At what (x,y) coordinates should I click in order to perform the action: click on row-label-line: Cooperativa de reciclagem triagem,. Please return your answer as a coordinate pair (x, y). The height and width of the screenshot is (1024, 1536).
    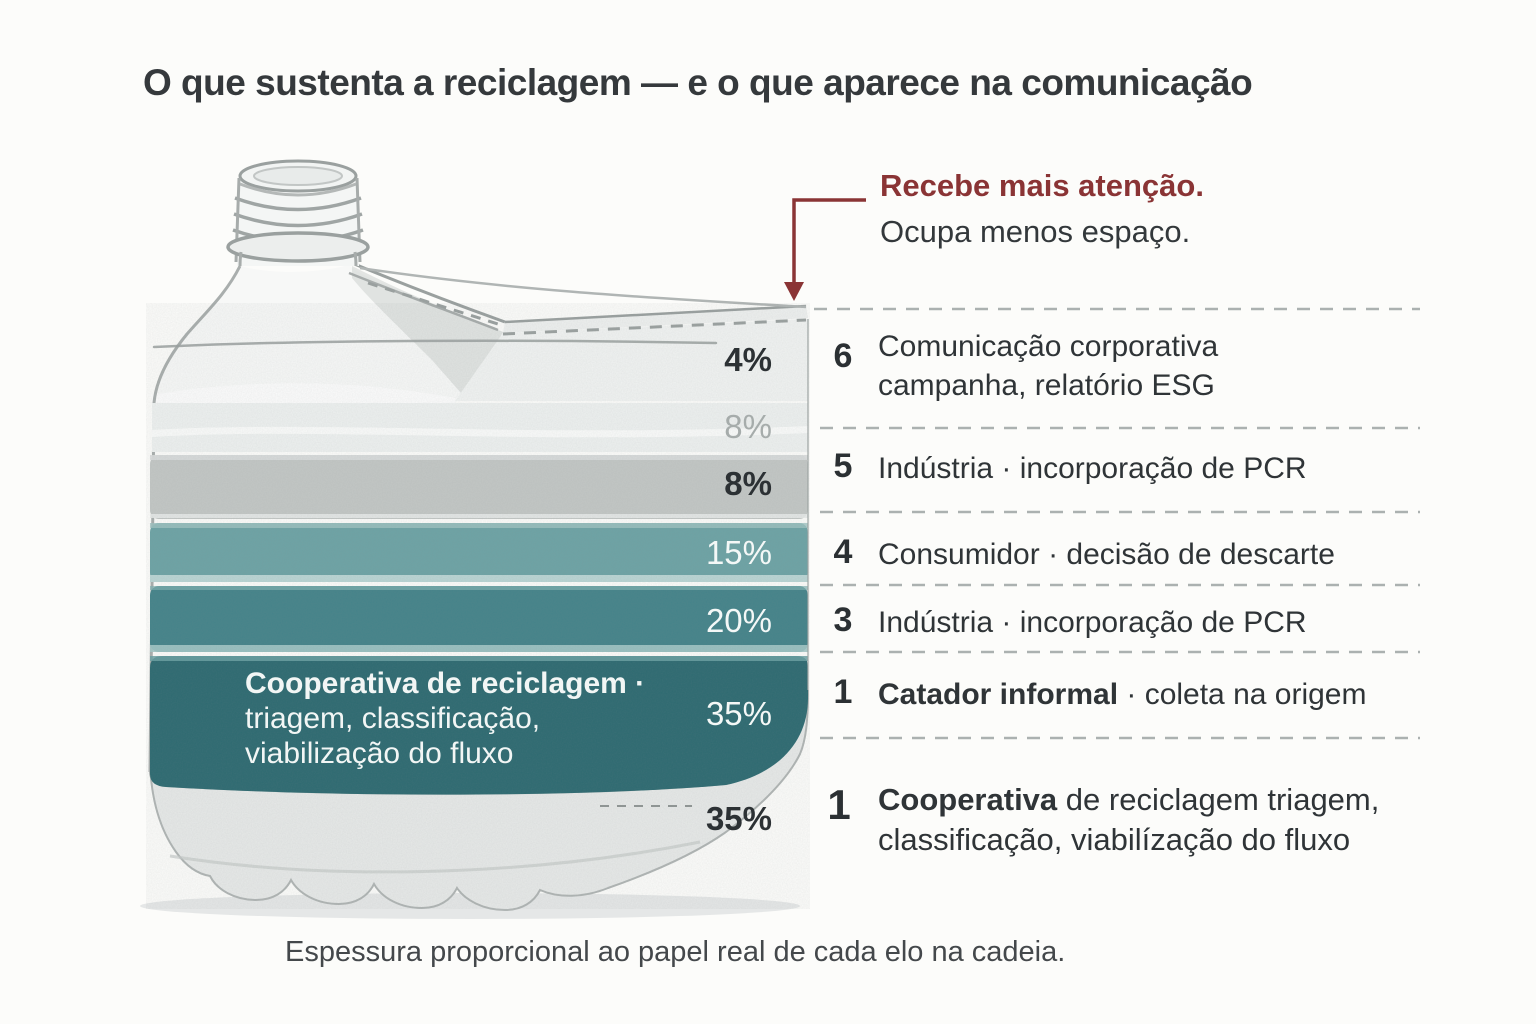
    Looking at the image, I should click on (1128, 800).